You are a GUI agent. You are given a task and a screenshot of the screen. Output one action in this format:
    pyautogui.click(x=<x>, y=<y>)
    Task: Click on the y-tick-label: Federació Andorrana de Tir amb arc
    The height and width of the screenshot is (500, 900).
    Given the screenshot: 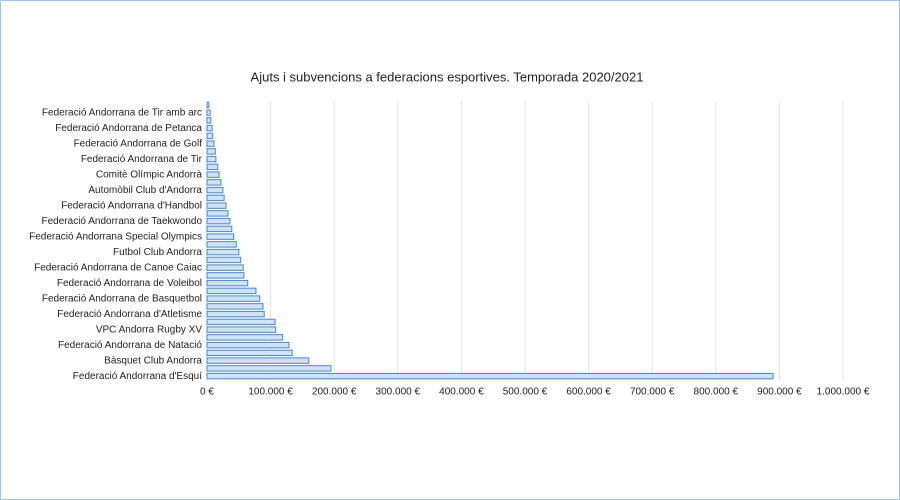 What is the action you would take?
    pyautogui.click(x=122, y=112)
    